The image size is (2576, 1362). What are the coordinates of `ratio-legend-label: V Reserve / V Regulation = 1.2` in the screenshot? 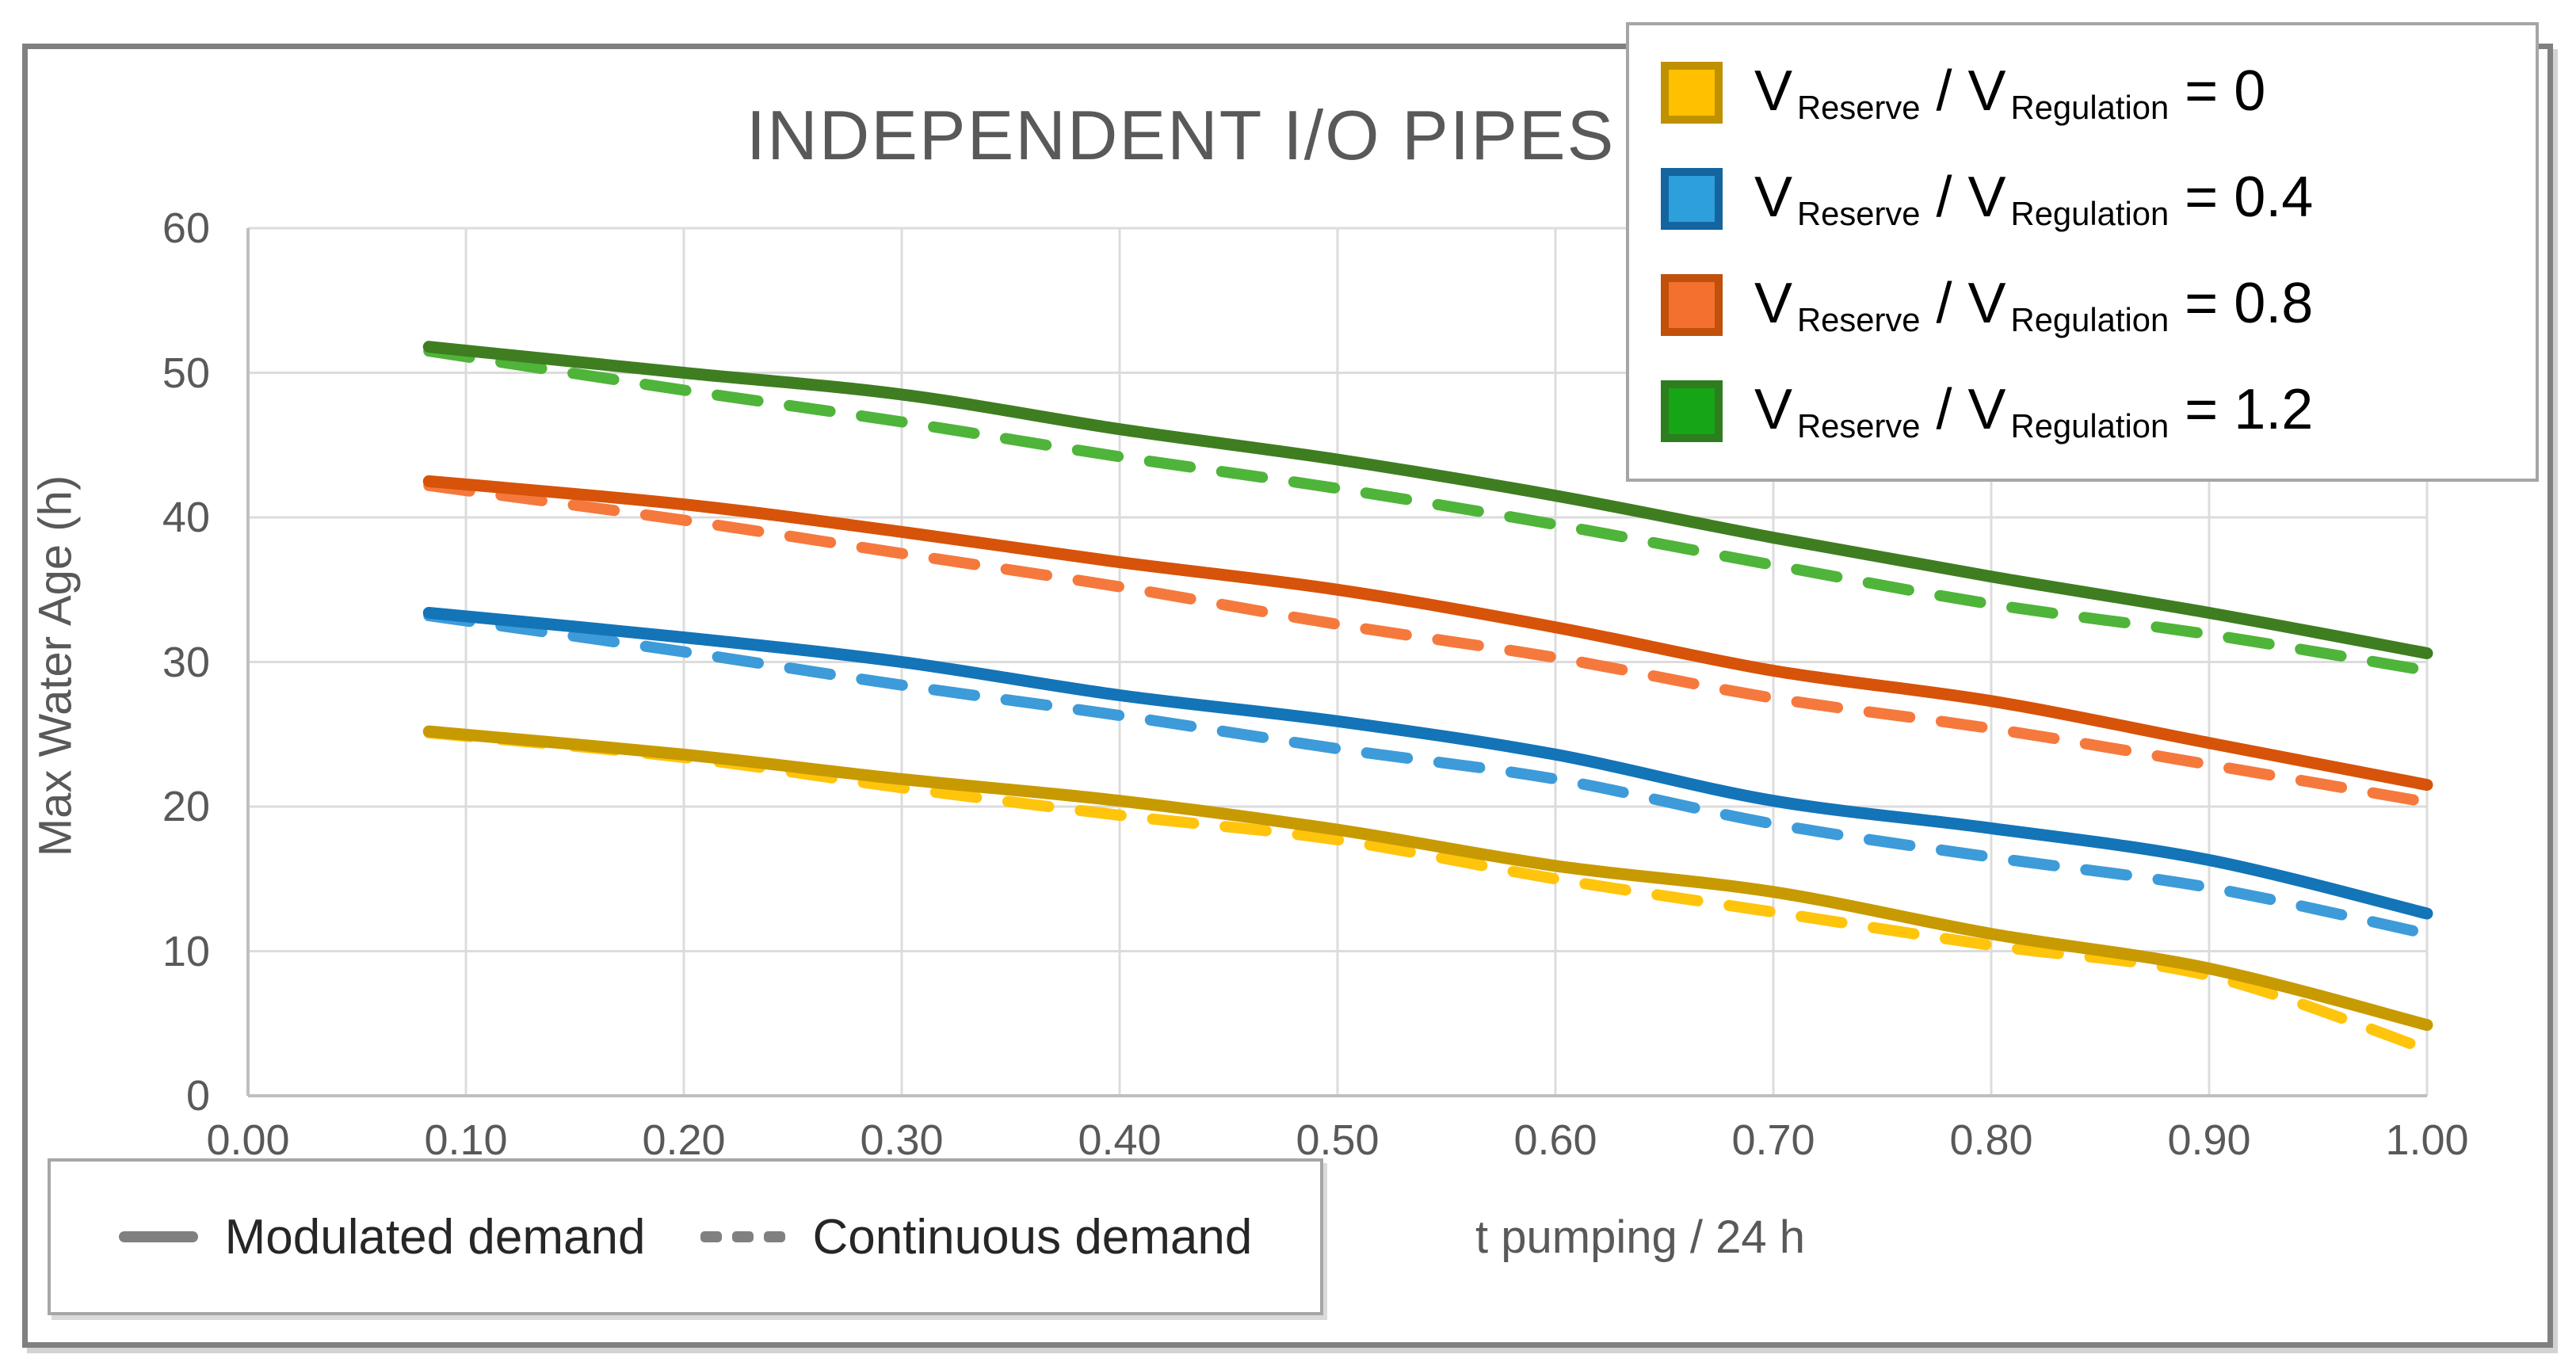 It's located at (2034, 411).